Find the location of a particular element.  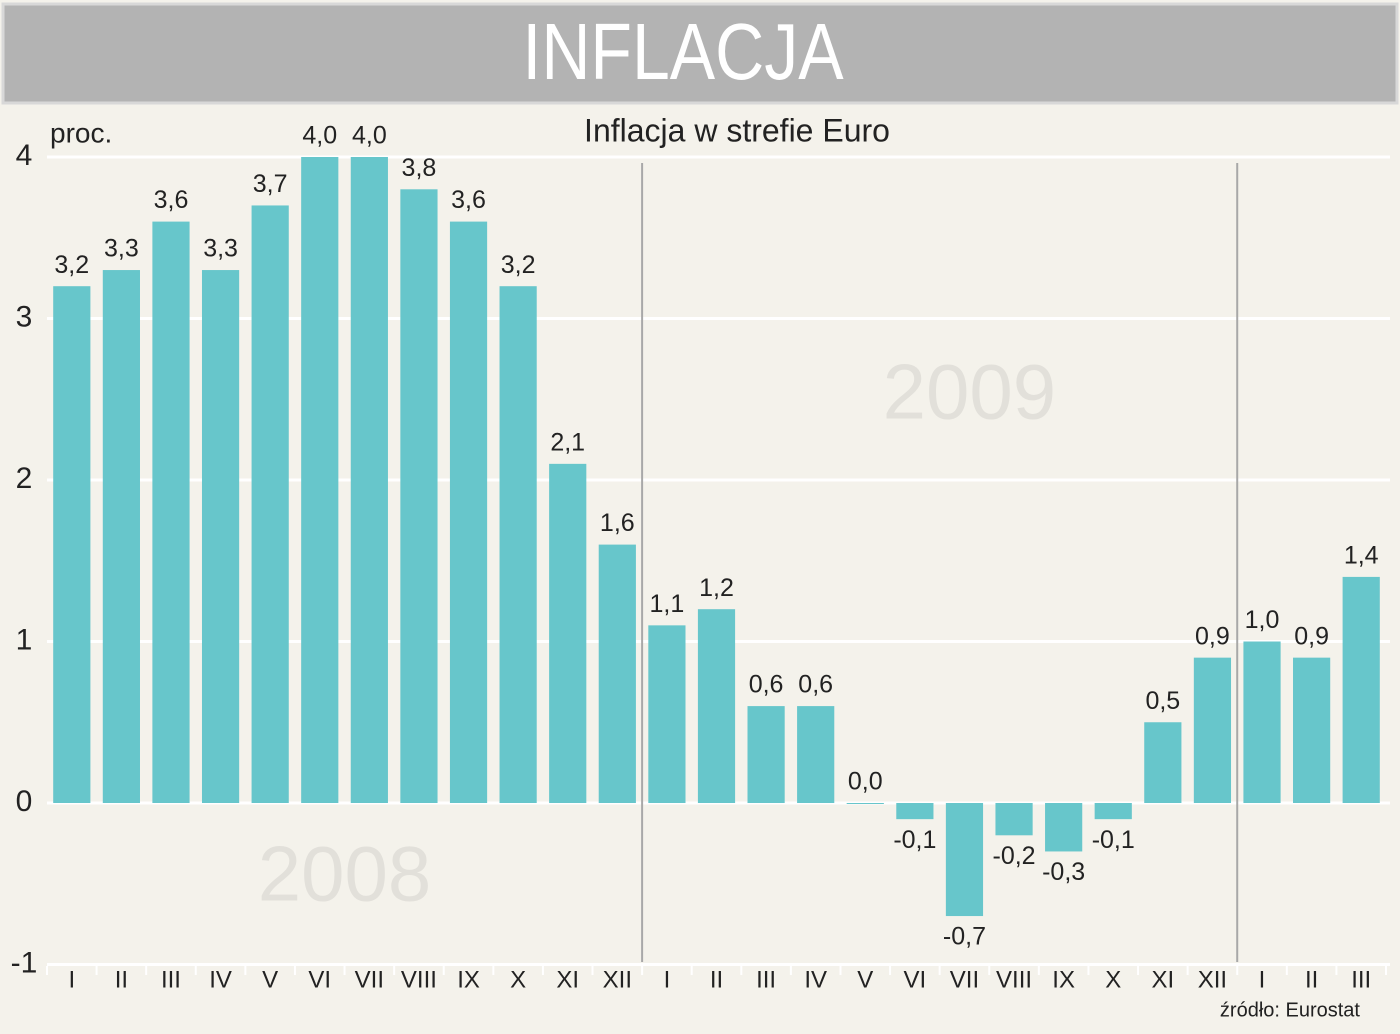

value-label: 3,8 is located at coordinates (419, 168).